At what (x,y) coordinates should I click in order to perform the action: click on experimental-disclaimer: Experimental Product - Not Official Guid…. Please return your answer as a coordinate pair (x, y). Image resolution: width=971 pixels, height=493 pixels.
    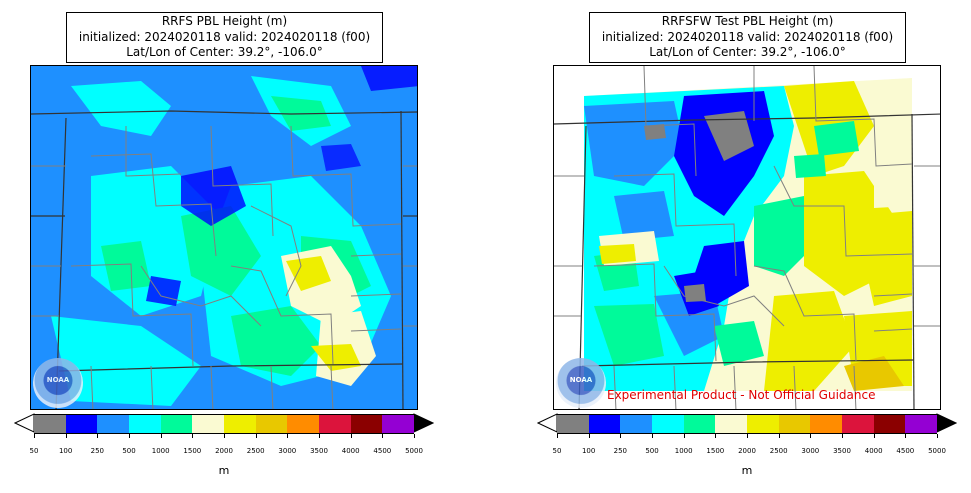
    Looking at the image, I should click on (741, 395).